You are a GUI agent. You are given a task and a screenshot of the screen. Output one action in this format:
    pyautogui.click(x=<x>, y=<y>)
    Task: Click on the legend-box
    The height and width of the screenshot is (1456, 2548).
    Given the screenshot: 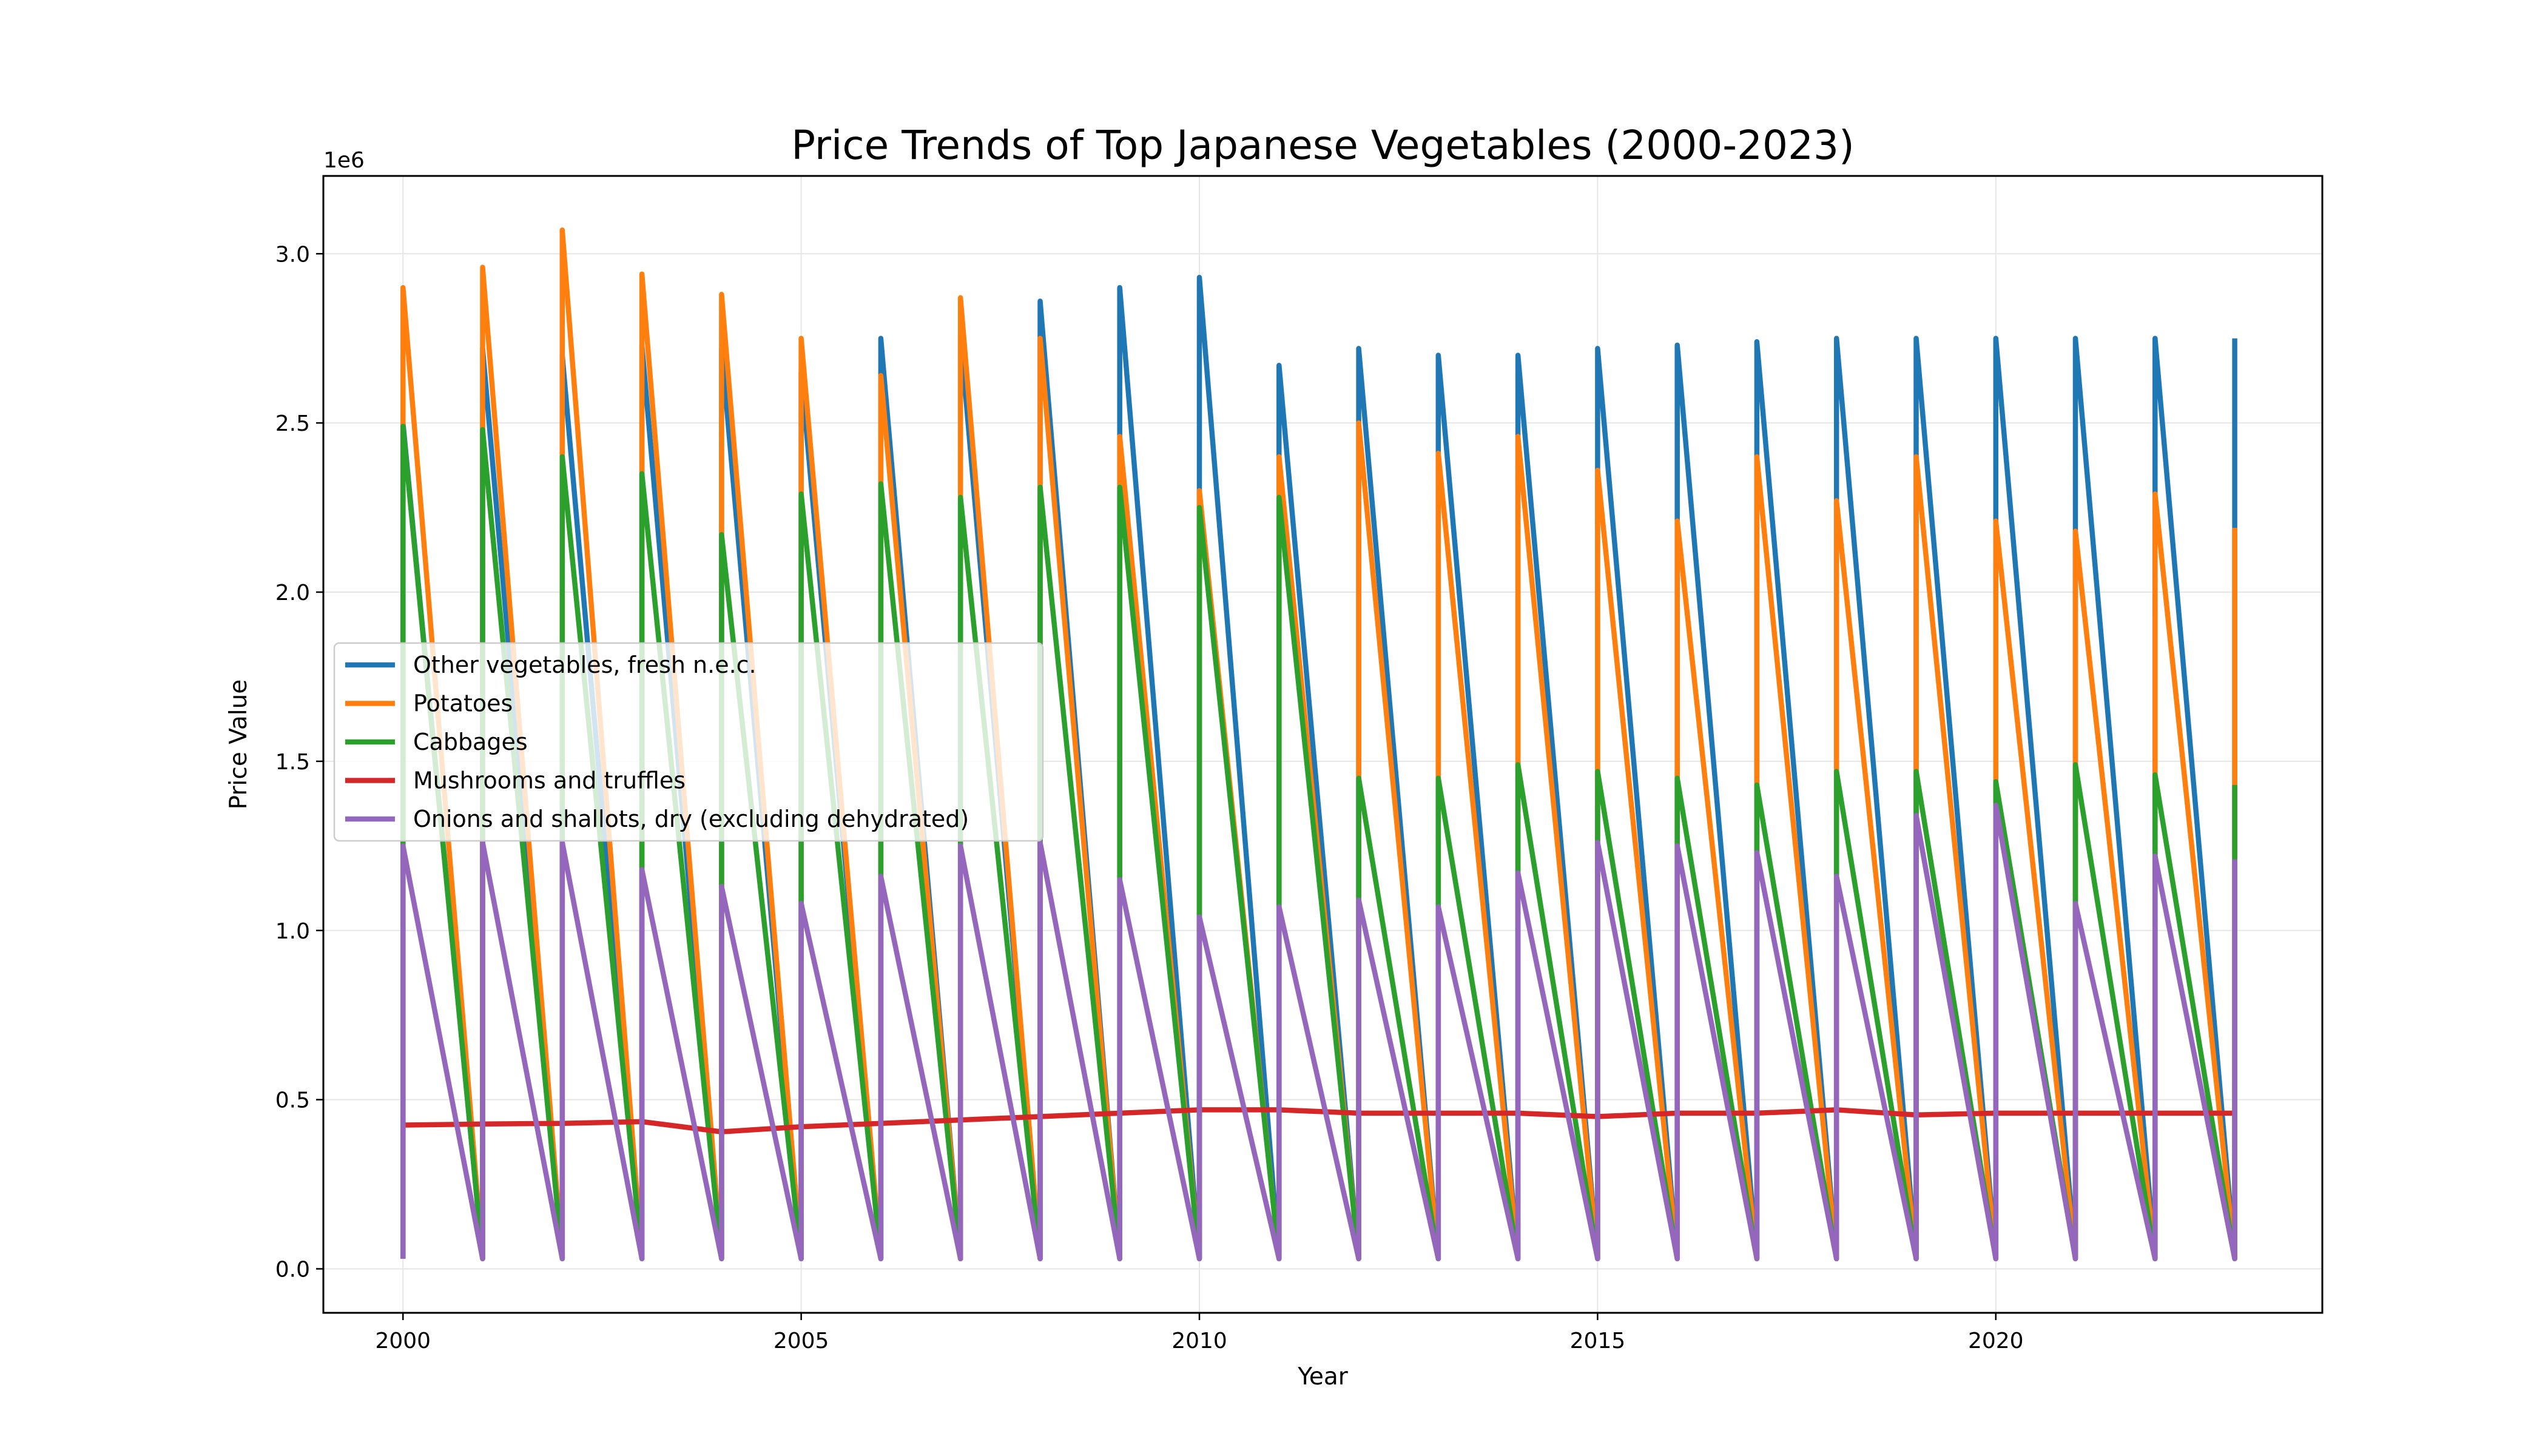 What is the action you would take?
    pyautogui.click(x=688, y=742)
    